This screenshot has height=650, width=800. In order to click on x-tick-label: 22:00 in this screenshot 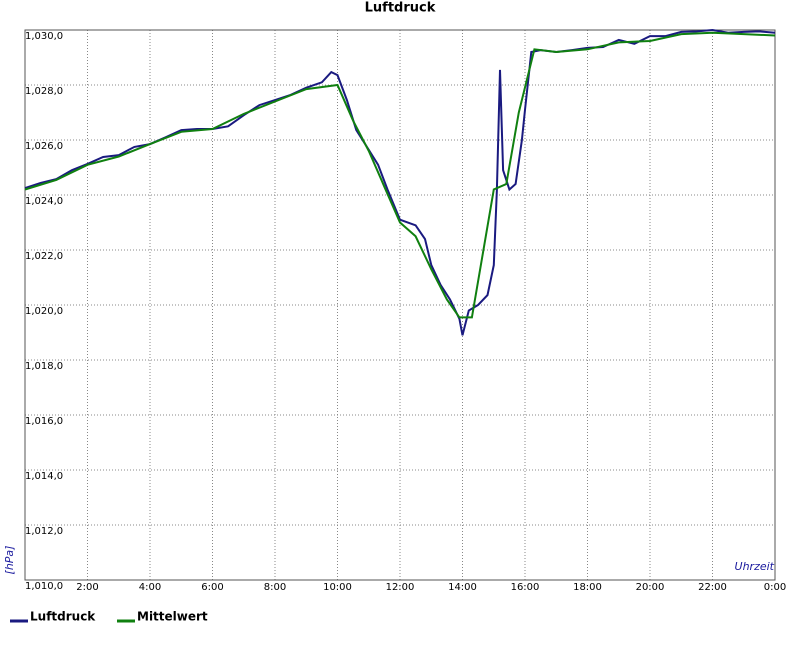, I will do `click(712, 587)`.